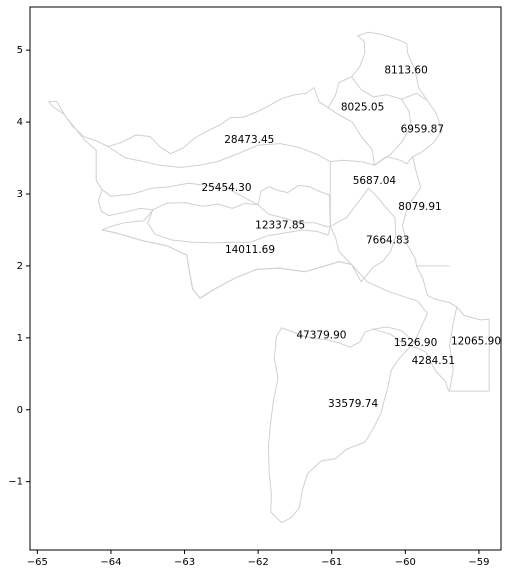 This screenshot has height=575, width=506. What do you see at coordinates (258, 562) in the screenshot?
I see `x-tick-label: −62` at bounding box center [258, 562].